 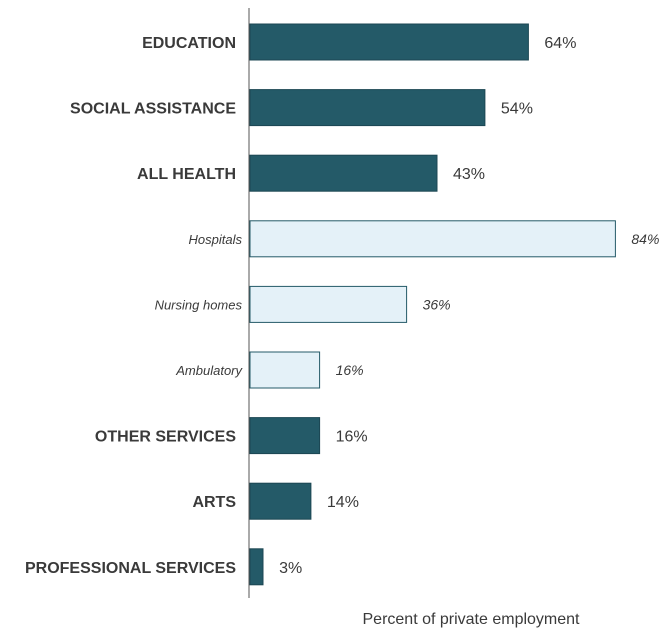 What do you see at coordinates (285, 370) in the screenshot?
I see `bar-ambulatory` at bounding box center [285, 370].